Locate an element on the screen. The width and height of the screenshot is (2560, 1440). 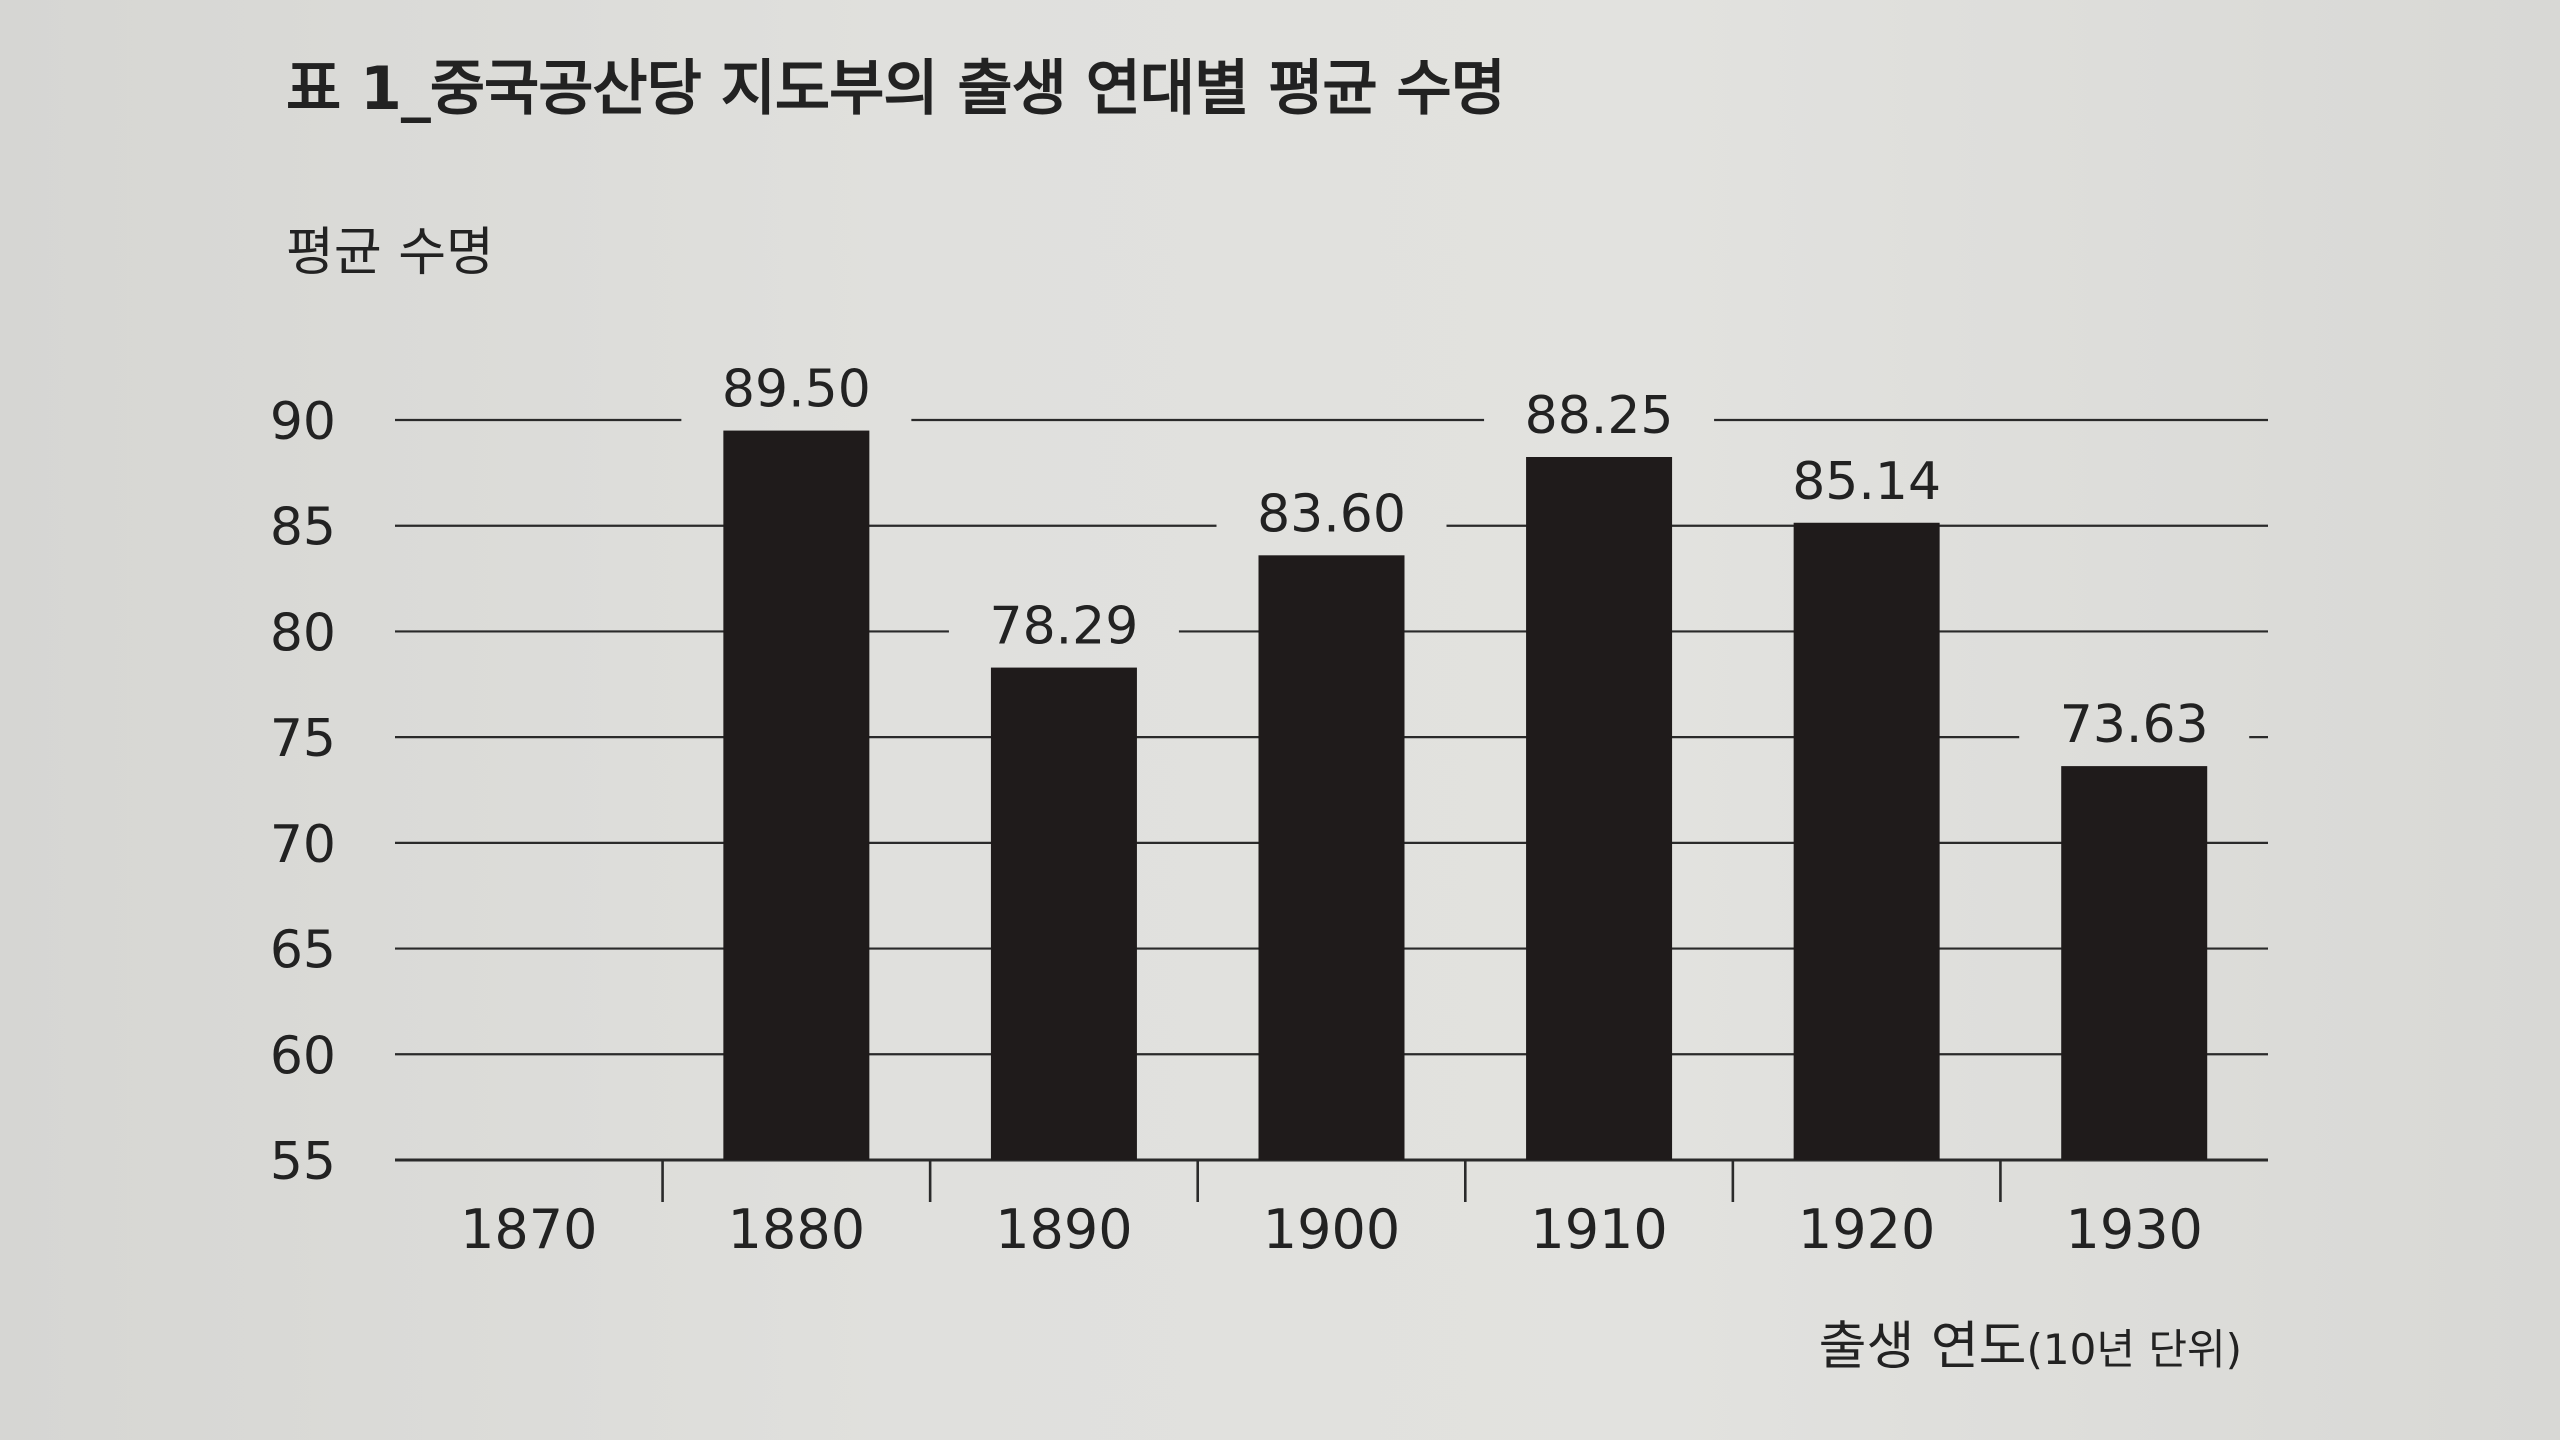
y-tick-label: 80 is located at coordinates (303, 633).